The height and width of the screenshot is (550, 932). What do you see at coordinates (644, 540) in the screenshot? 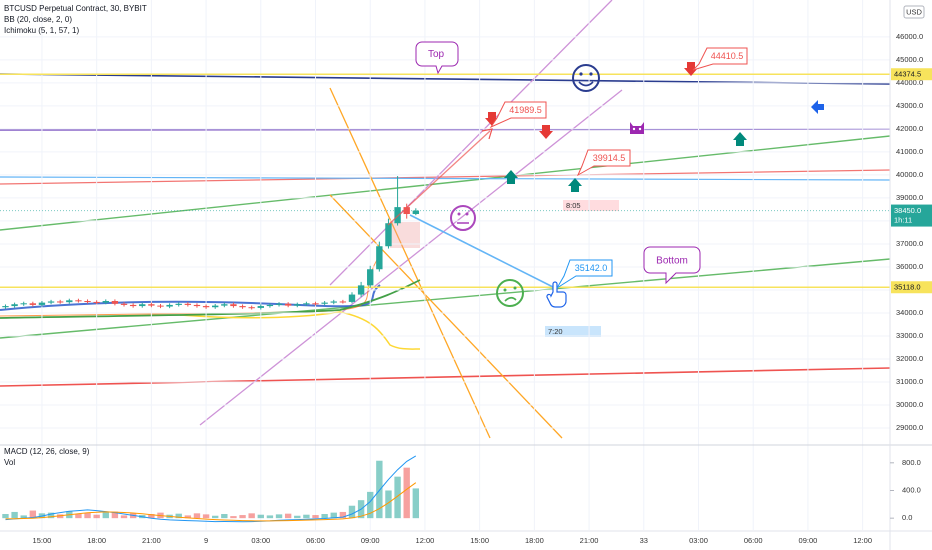
I see `x-tick-label: 33` at bounding box center [644, 540].